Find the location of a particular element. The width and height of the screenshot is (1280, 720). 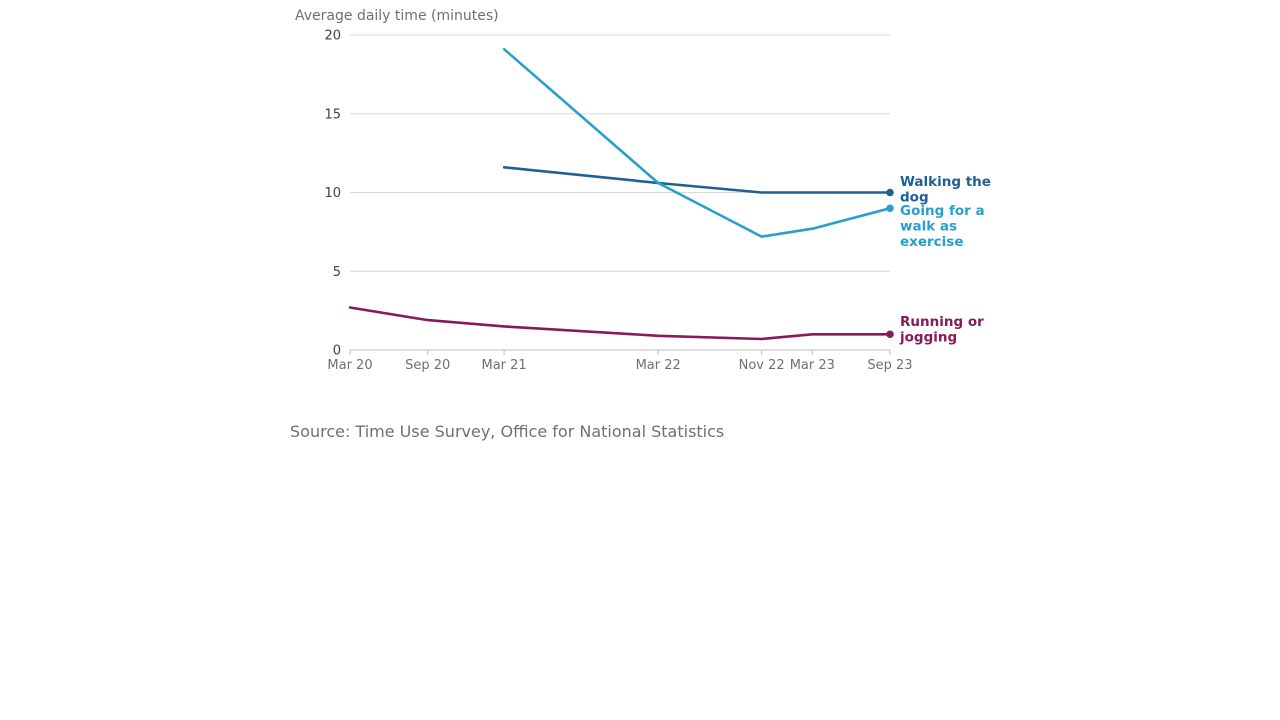

series-end-point-walking-the-dog is located at coordinates (890, 192).